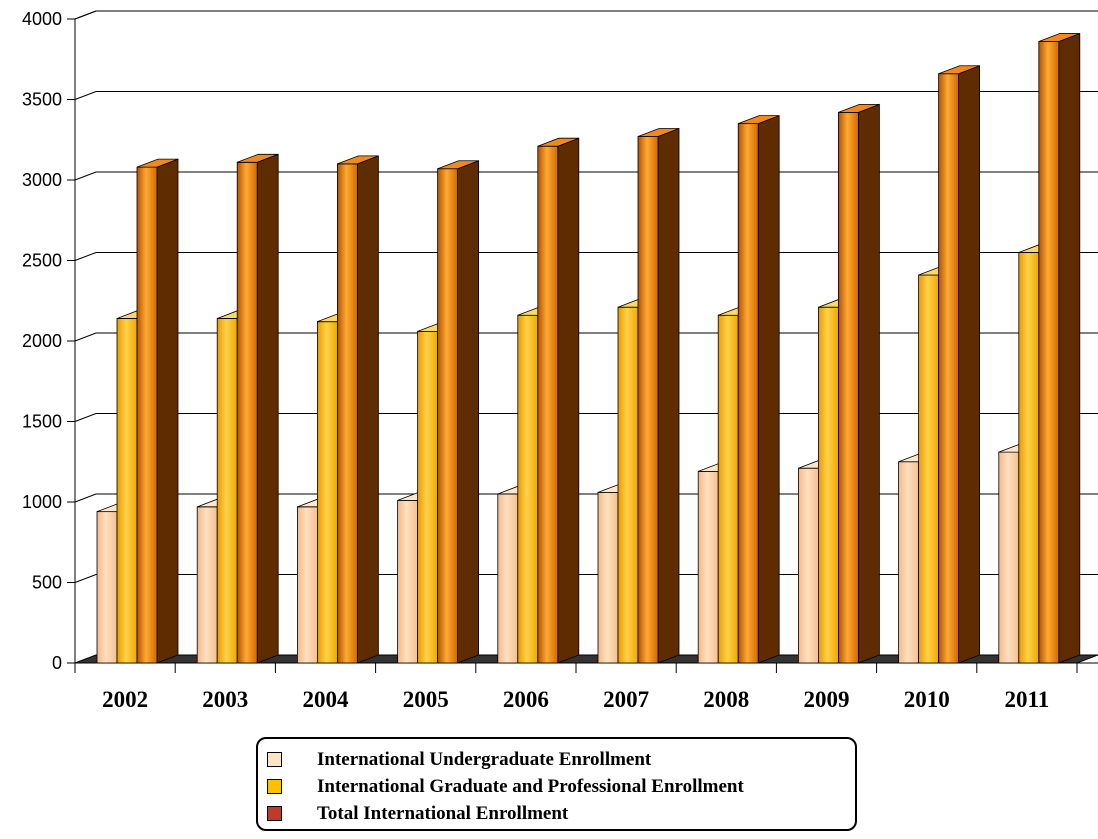  Describe the element at coordinates (484, 760) in the screenshot. I see `legend-label-undergraduate: International Undergraduate Enrollment` at that location.